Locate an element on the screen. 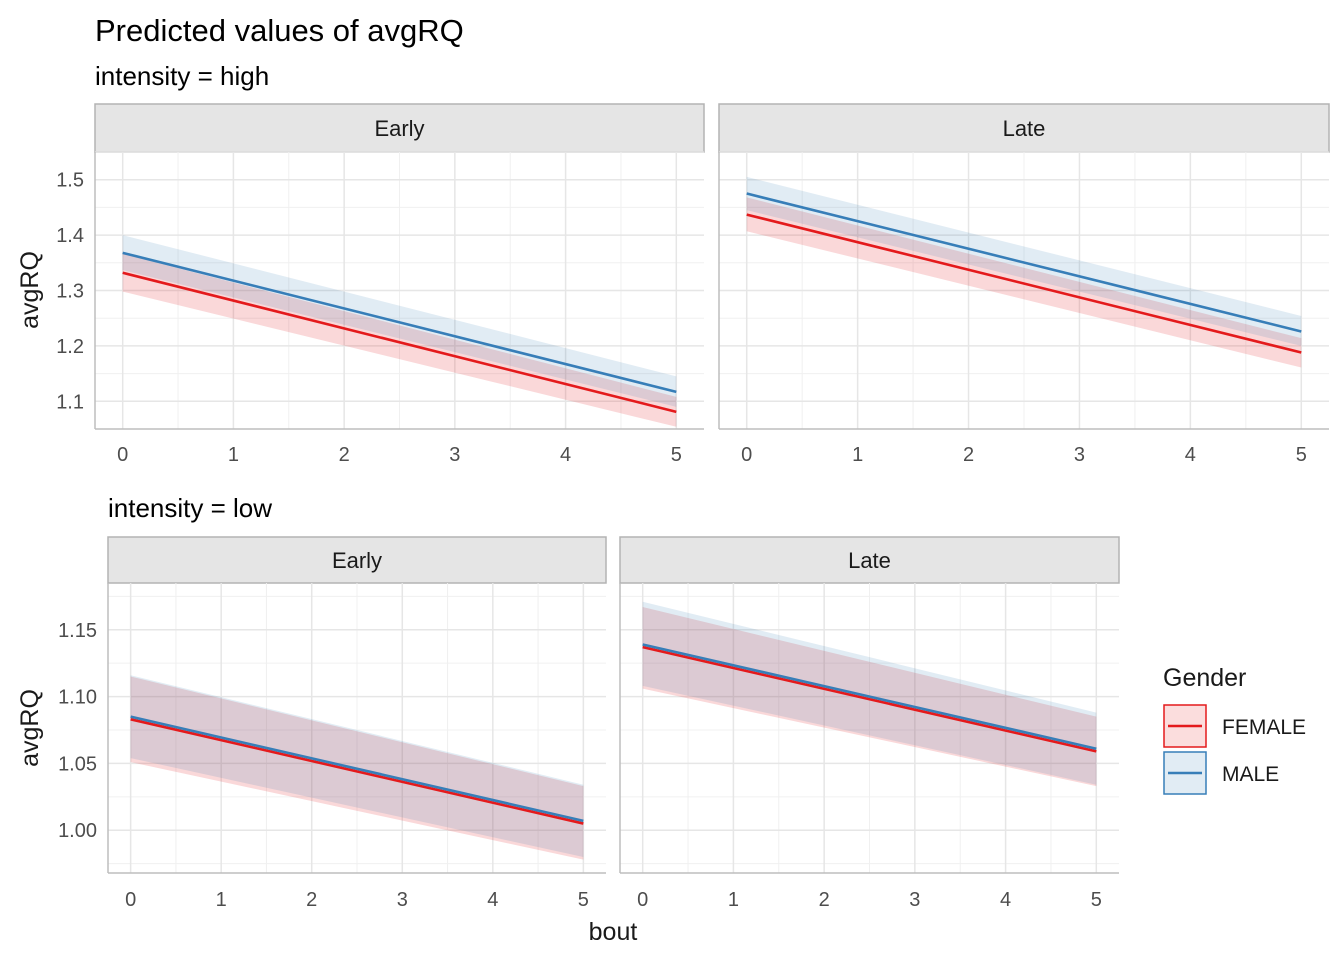 The image size is (1344, 960). y-tick-label: 1.10 is located at coordinates (77, 698).